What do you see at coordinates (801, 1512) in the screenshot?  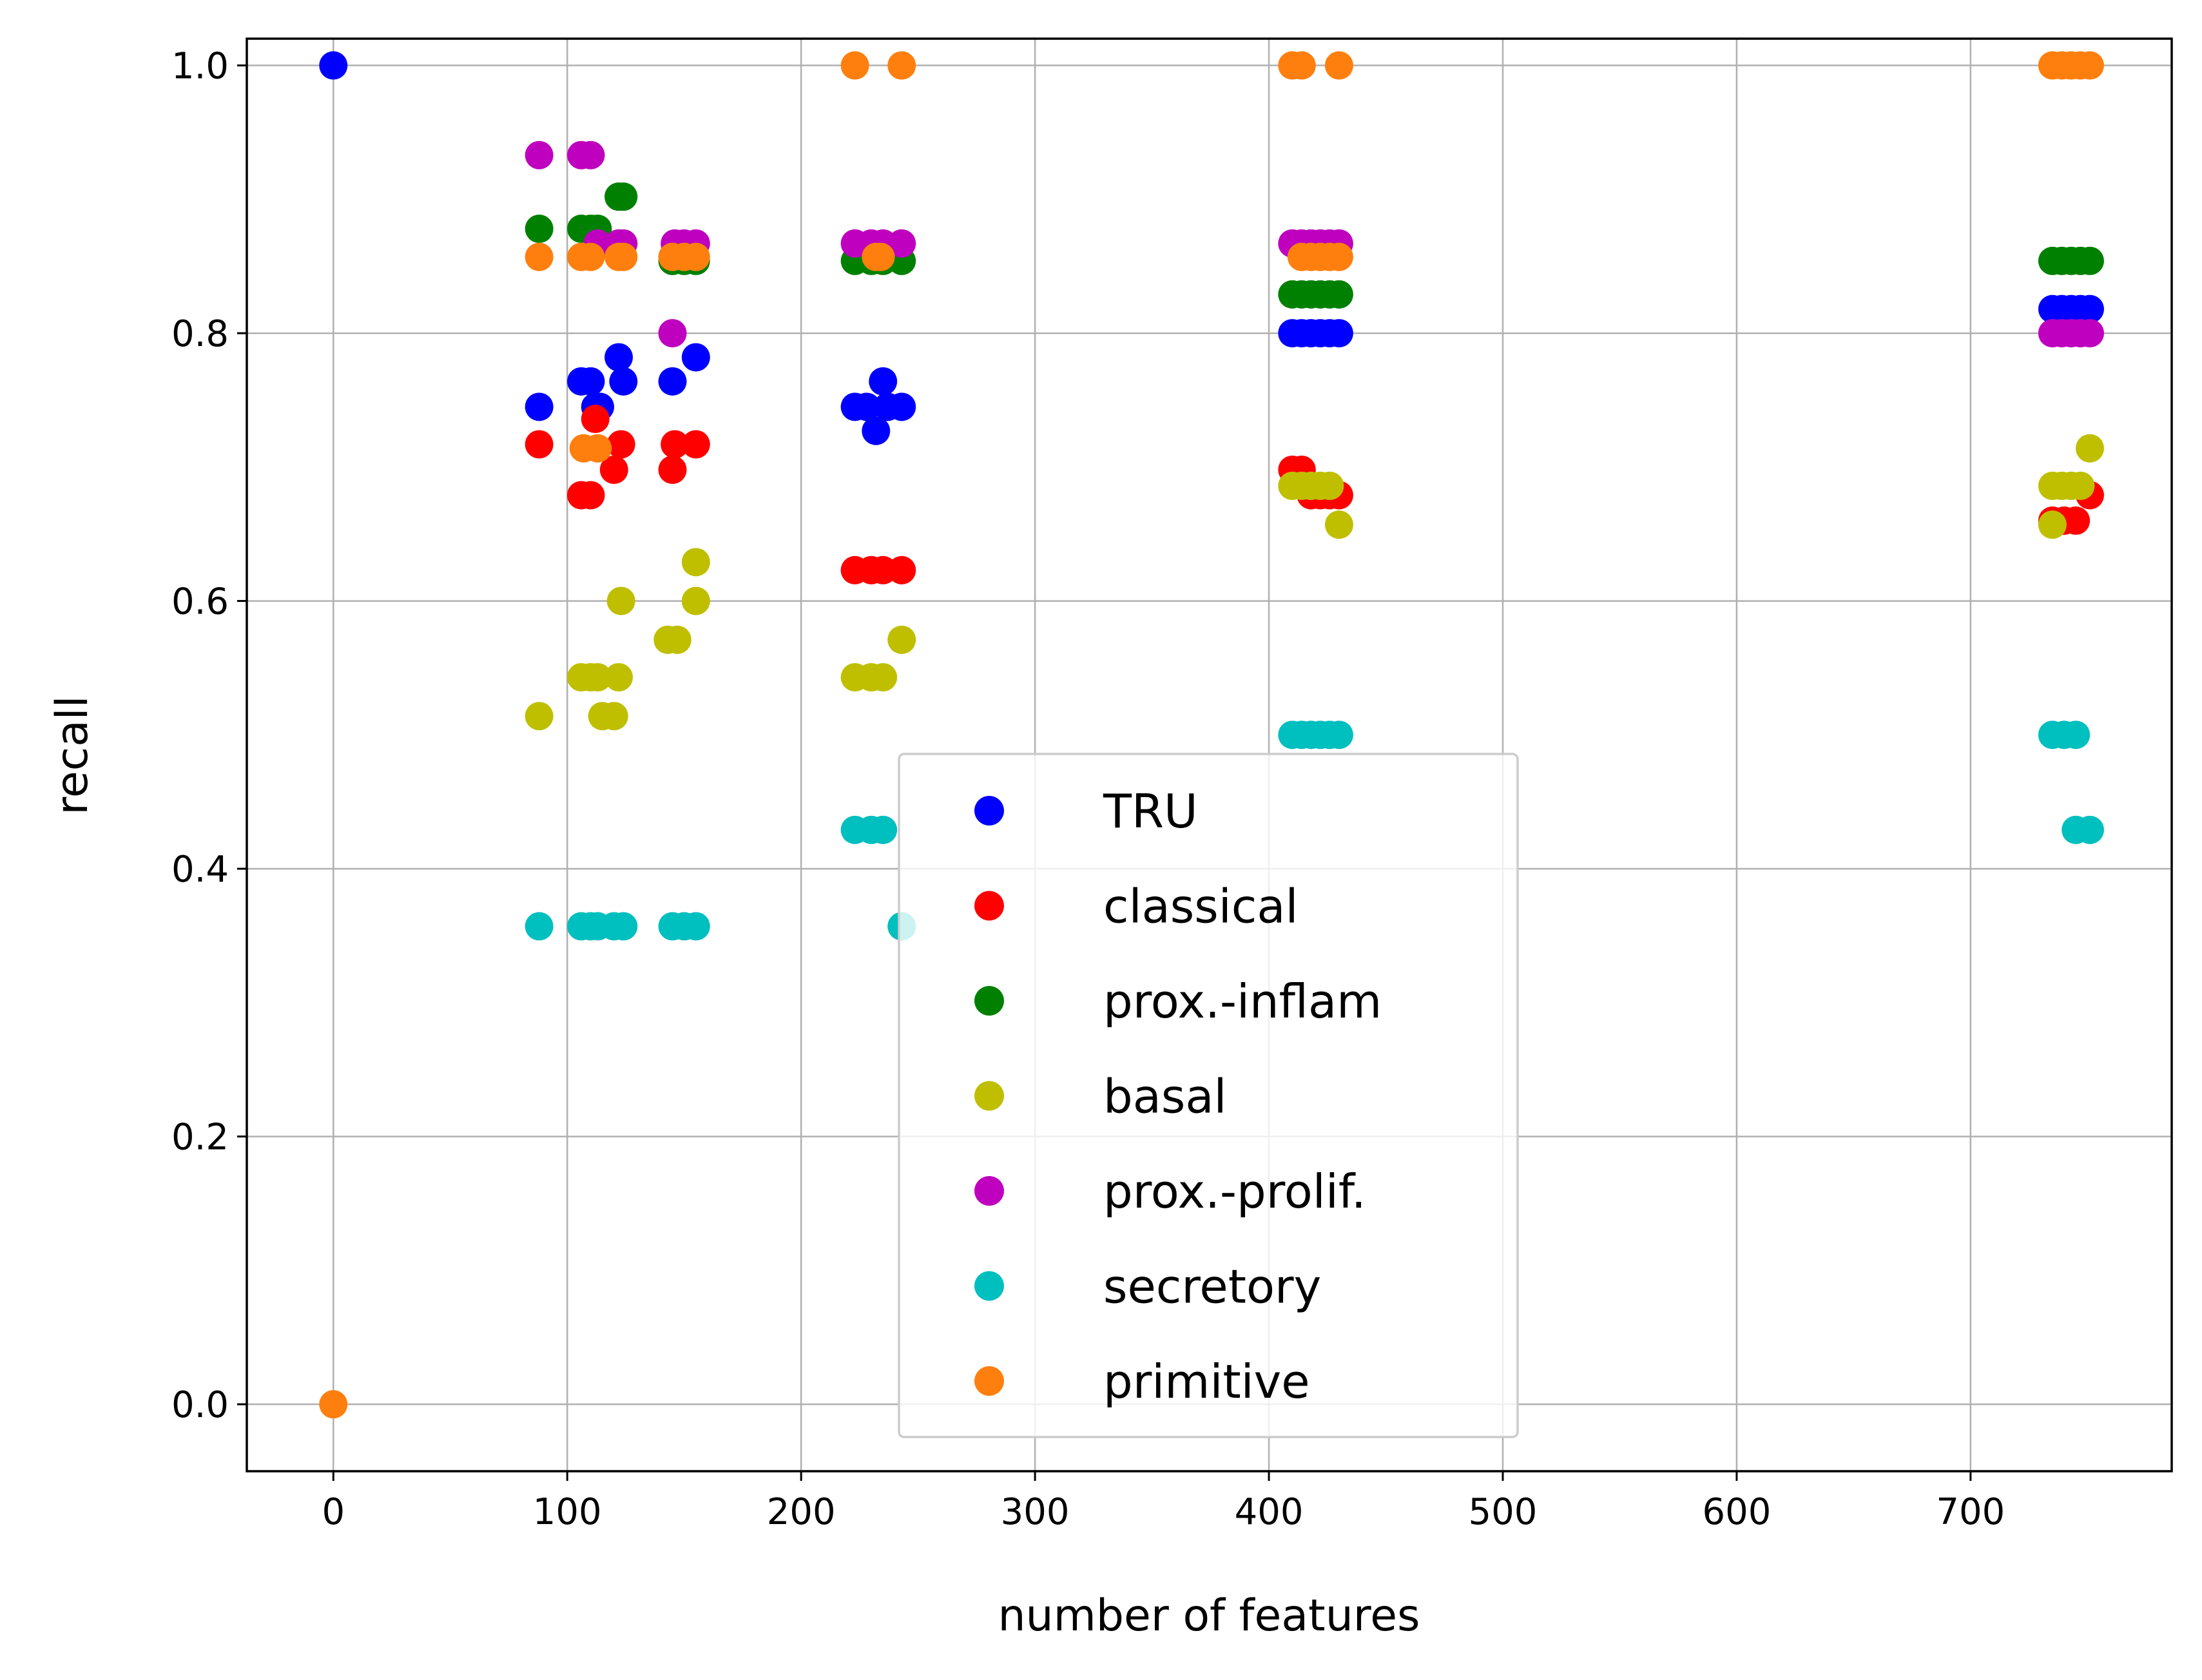 I see `x-tick-label: 200` at bounding box center [801, 1512].